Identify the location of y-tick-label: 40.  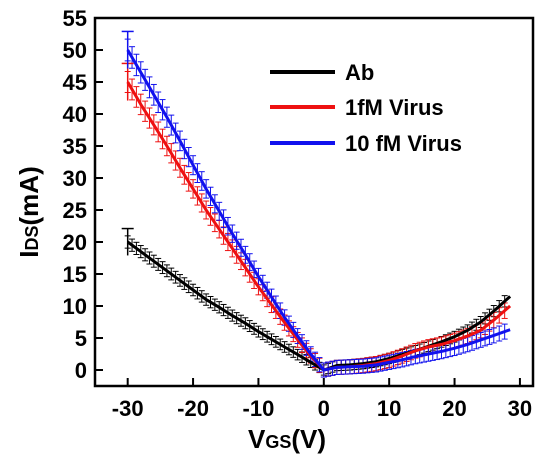
(75, 114).